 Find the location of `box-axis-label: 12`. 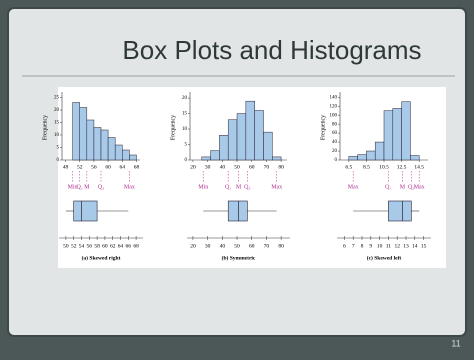

box-axis-label: 12 is located at coordinates (397, 246).